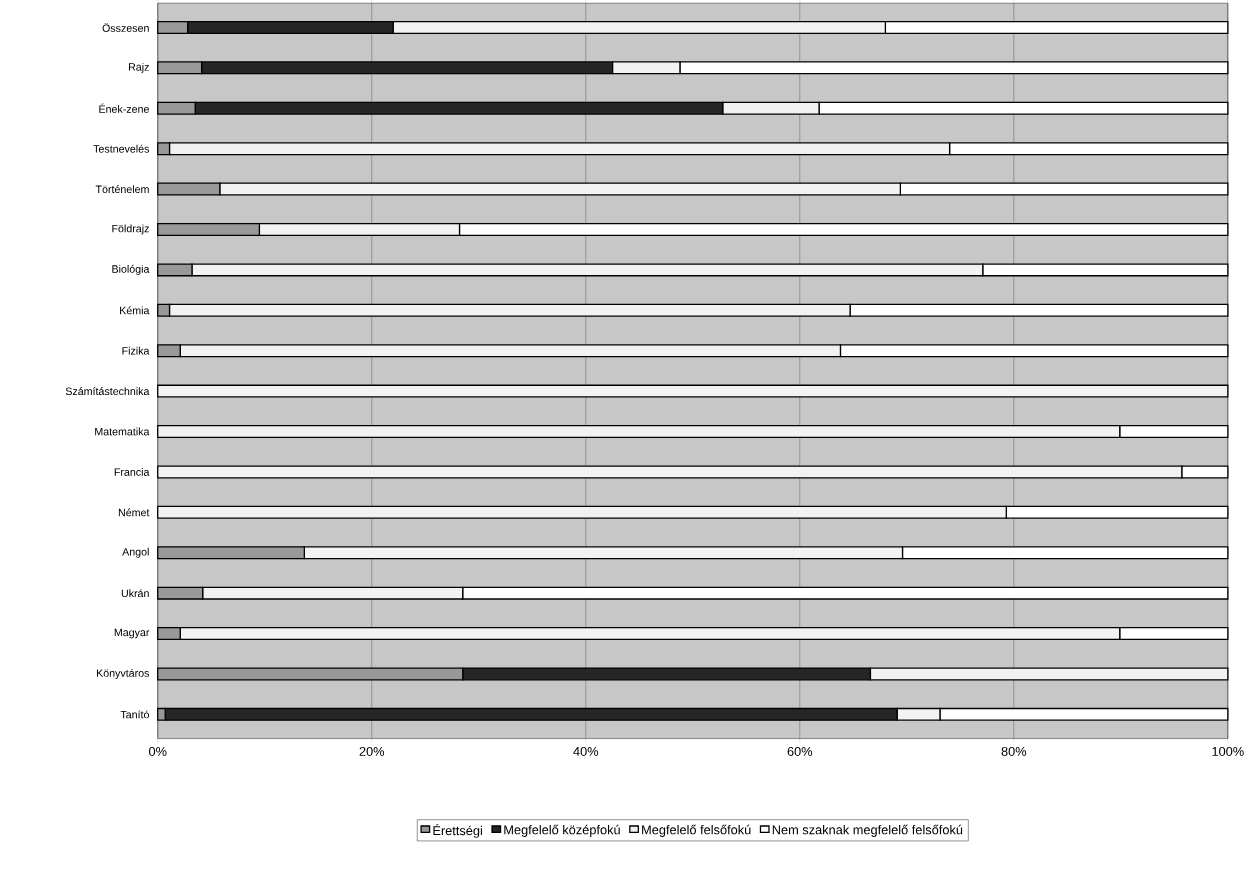 The height and width of the screenshot is (876, 1247). I want to click on x-tick-label: 20%, so click(372, 751).